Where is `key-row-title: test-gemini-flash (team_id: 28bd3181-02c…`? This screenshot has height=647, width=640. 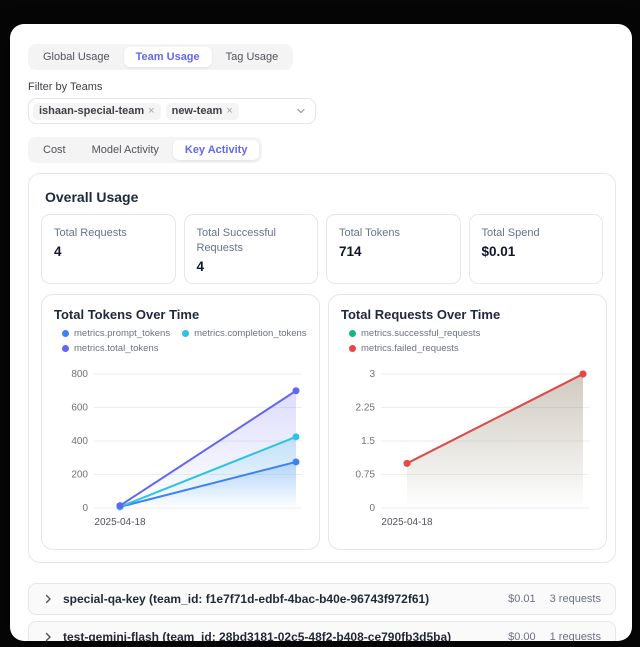
key-row-title: test-gemini-flash (team_id: 28bd3181-02c… is located at coordinates (257, 635).